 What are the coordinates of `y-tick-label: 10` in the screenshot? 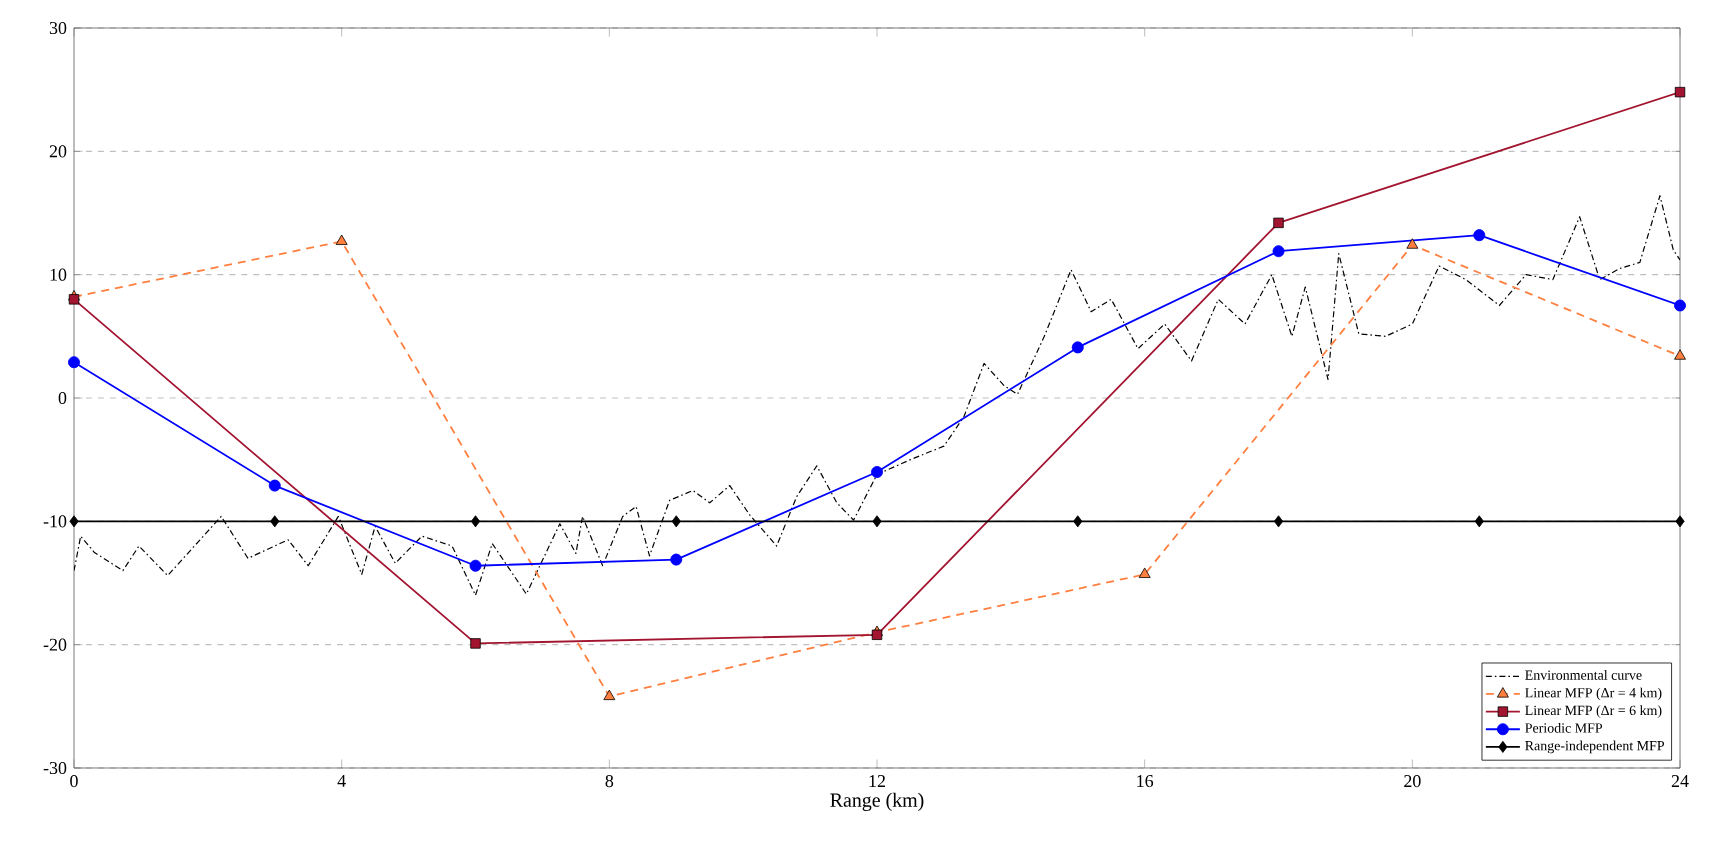 It's located at (58, 274).